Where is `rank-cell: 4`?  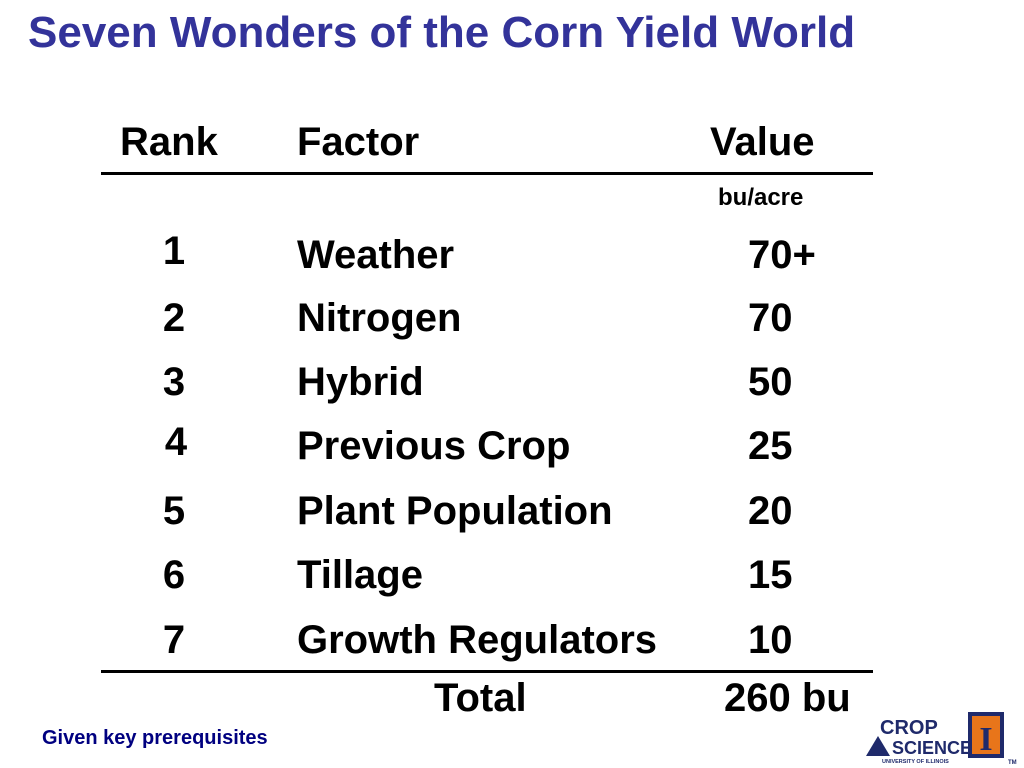
rank-cell: 4 is located at coordinates (176, 442).